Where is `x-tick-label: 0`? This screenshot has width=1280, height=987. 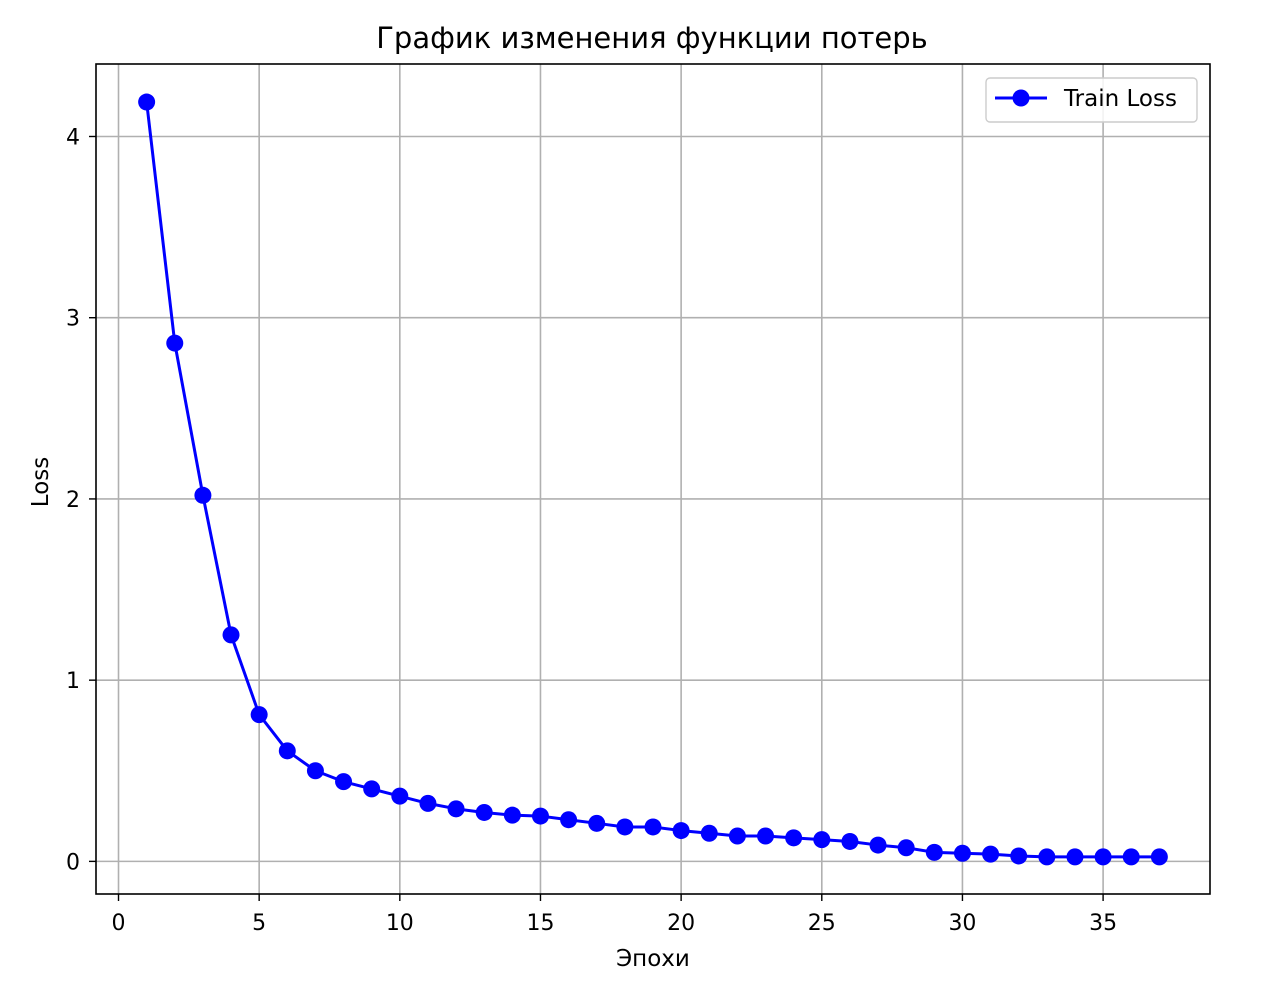 x-tick-label: 0 is located at coordinates (119, 923).